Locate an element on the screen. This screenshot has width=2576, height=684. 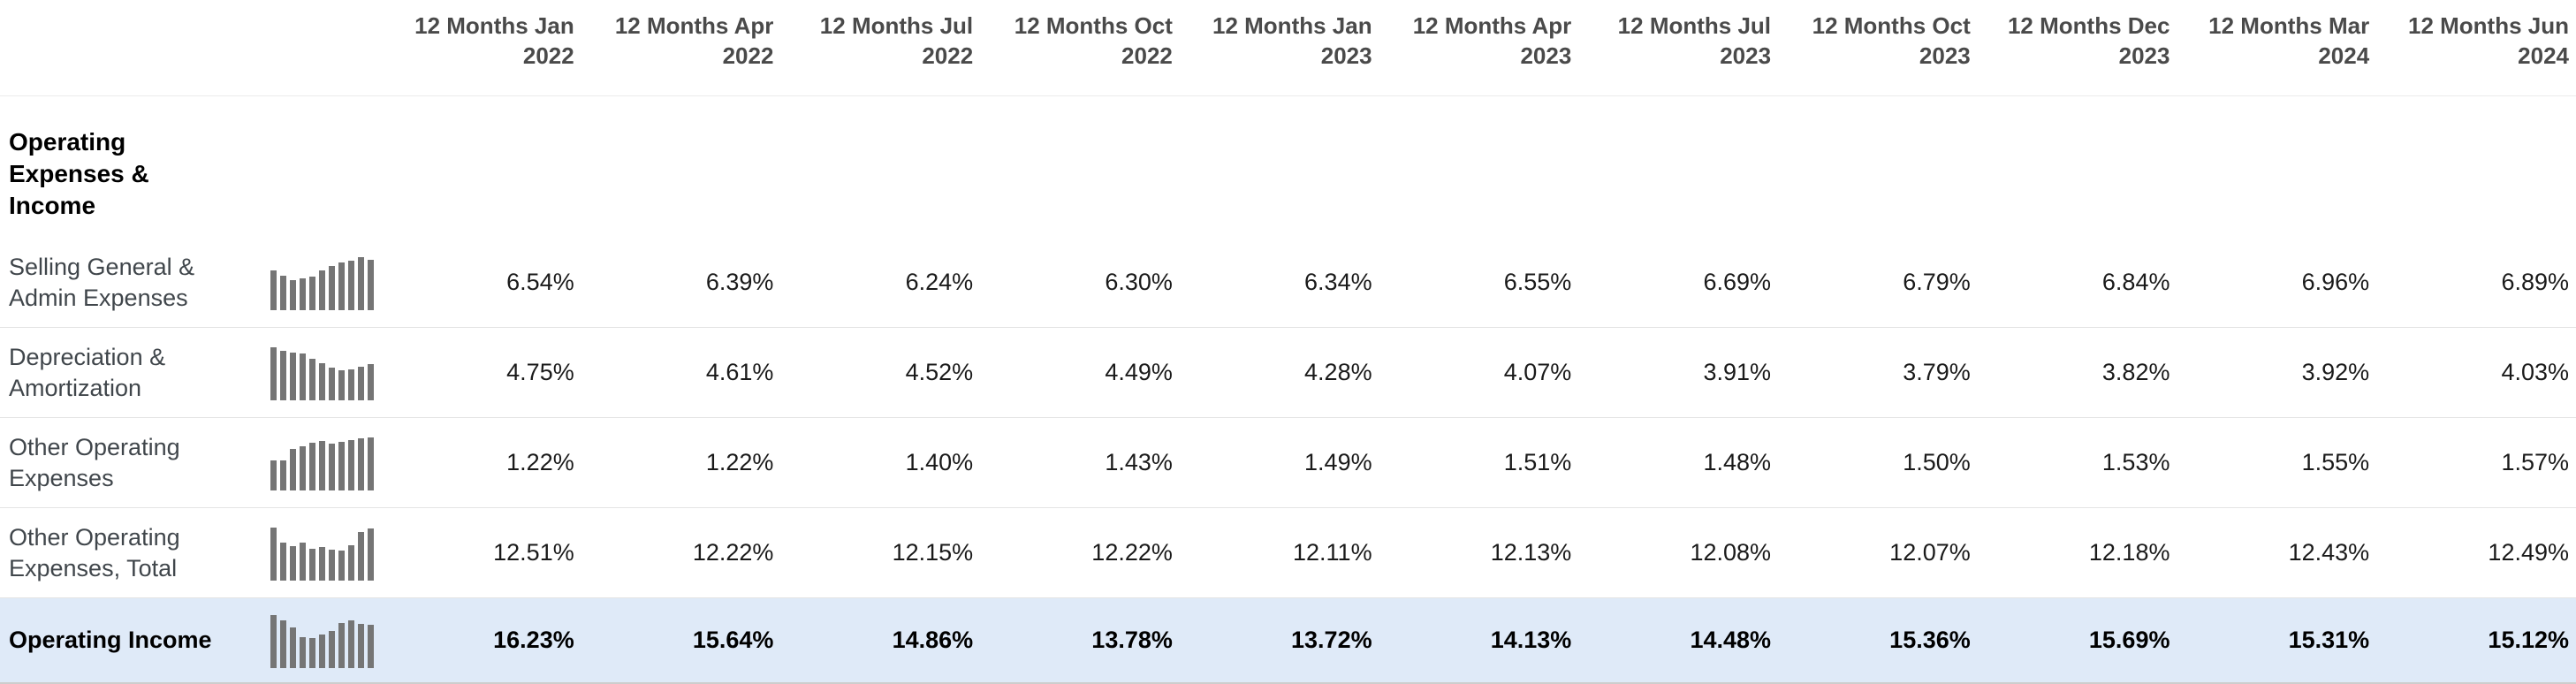
metric-value-cell: 1.22% is located at coordinates (681, 462).